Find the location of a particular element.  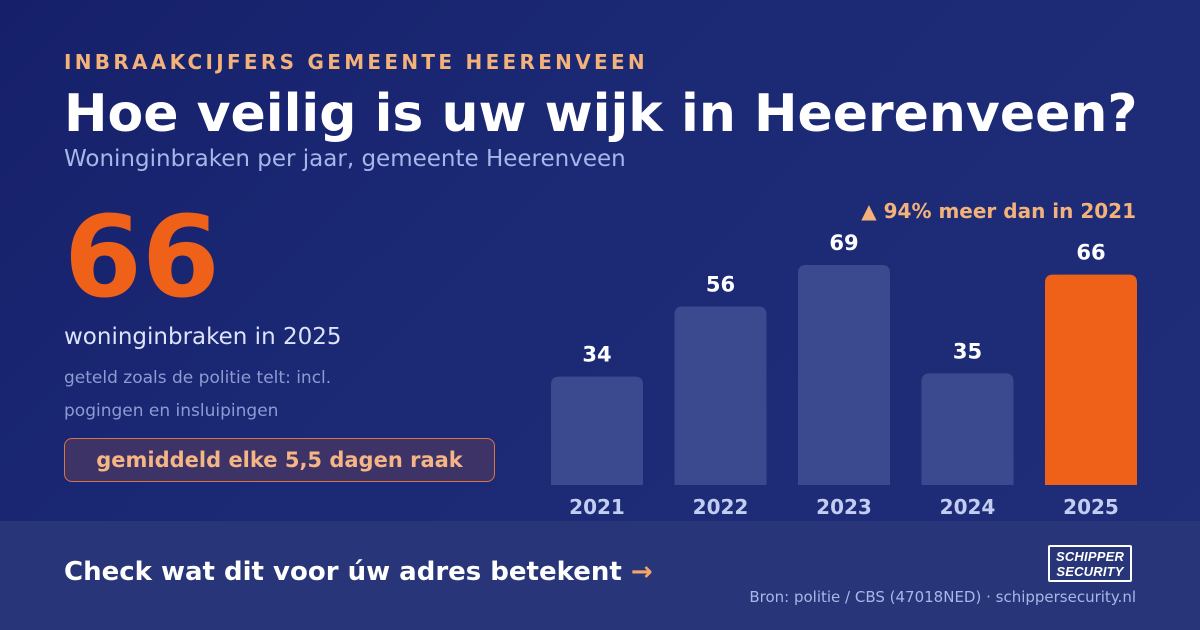

bar-2024 is located at coordinates (967, 429).